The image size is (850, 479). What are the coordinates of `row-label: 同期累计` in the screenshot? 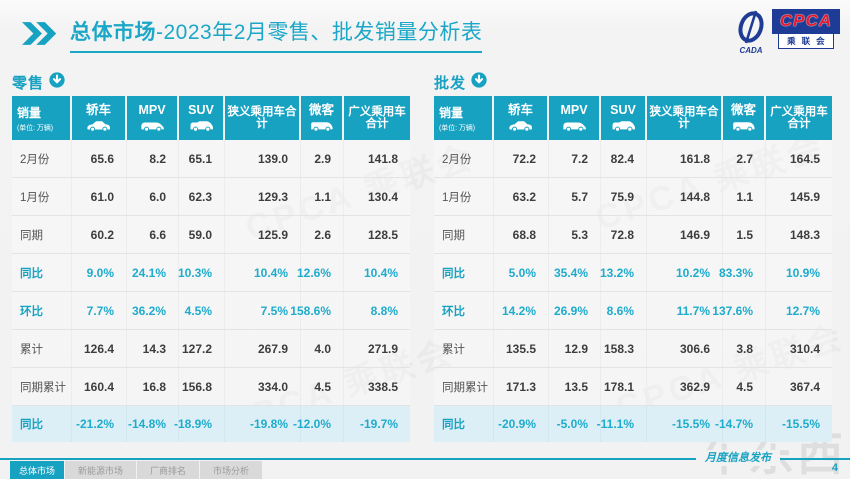 It's located at (42, 386).